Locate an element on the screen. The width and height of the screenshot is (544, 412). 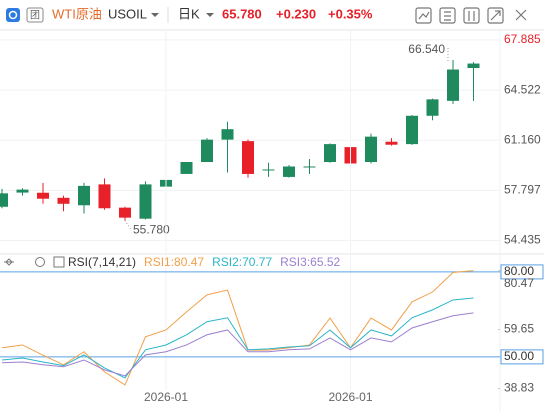
annotation-leader is located at coordinates (128, 225).